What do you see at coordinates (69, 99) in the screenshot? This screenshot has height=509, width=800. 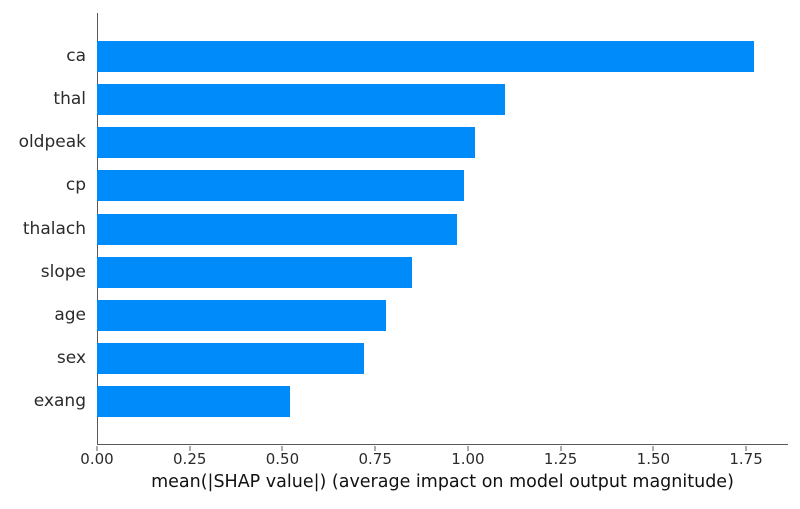 I see `y-tick-label-thal: thal` at bounding box center [69, 99].